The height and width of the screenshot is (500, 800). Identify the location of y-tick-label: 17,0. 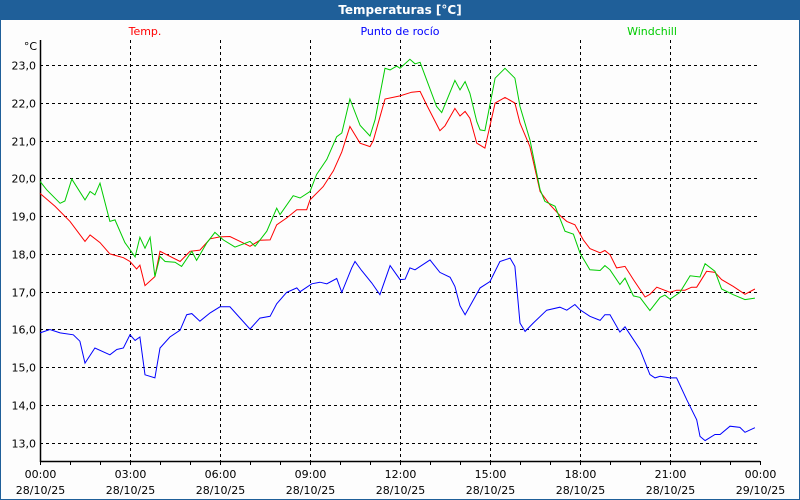
(24, 293).